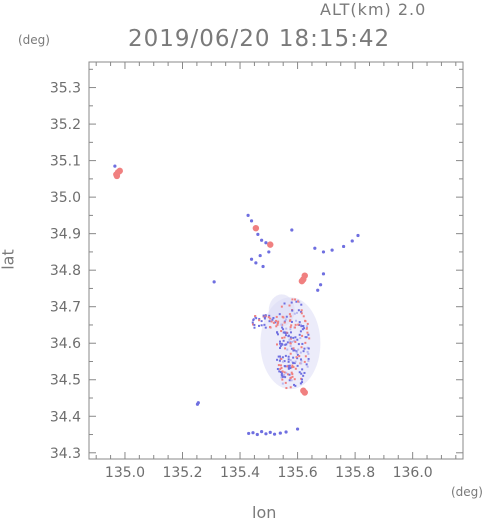 This screenshot has width=491, height=525. Describe the element at coordinates (65, 381) in the screenshot. I see `y-tick-label: 34.5` at that location.